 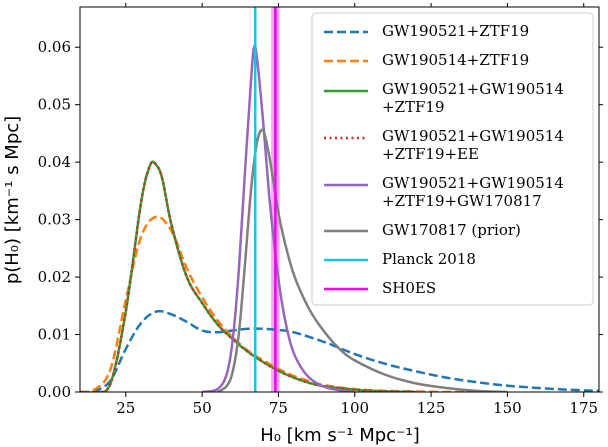 I want to click on legend-label-4: GW190521+GW190514 +ZTF19+GW170817, so click(x=473, y=192).